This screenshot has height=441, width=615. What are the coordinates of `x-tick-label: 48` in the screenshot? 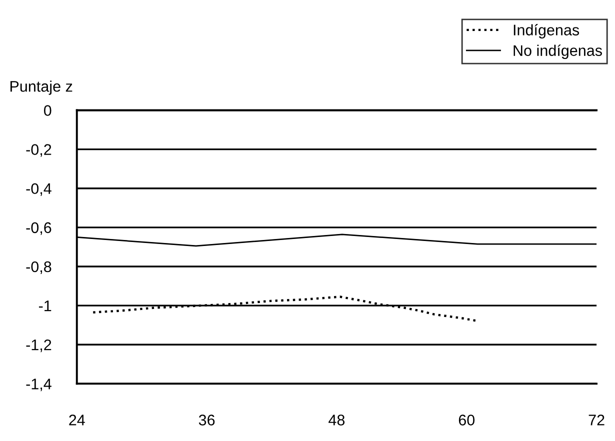 It's located at (336, 420).